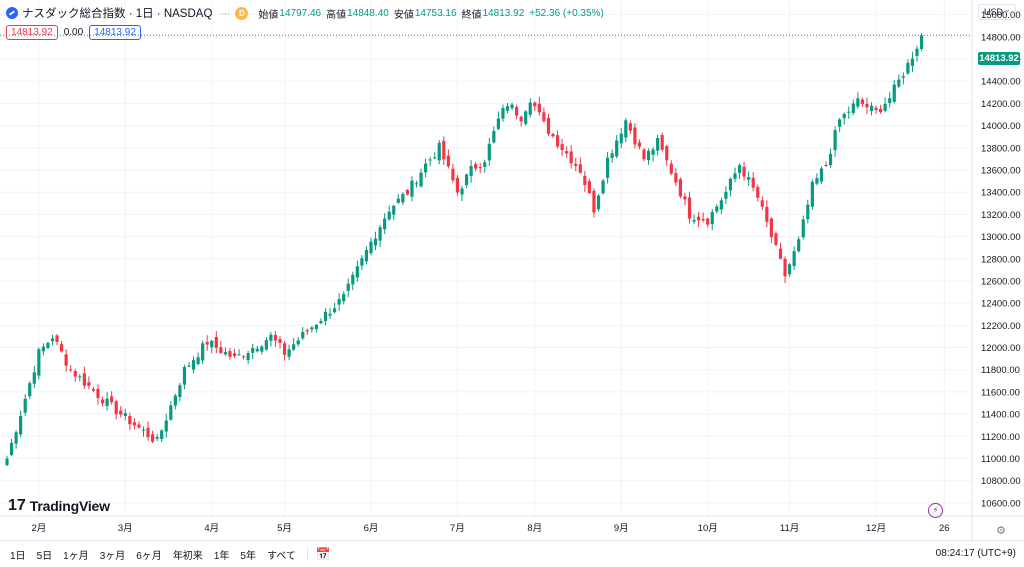  Describe the element at coordinates (1001, 82) in the screenshot. I see `price-tick-label: 14400.00` at that location.